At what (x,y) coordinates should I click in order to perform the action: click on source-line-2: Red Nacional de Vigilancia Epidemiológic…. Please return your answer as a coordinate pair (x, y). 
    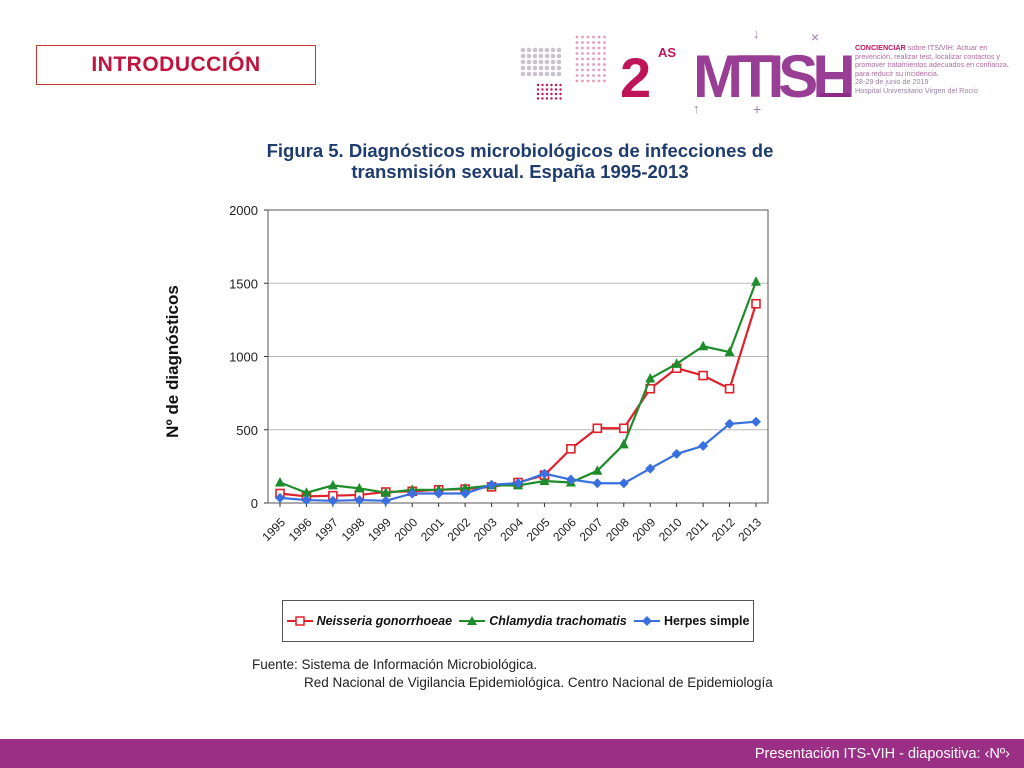
    Looking at the image, I should click on (538, 682).